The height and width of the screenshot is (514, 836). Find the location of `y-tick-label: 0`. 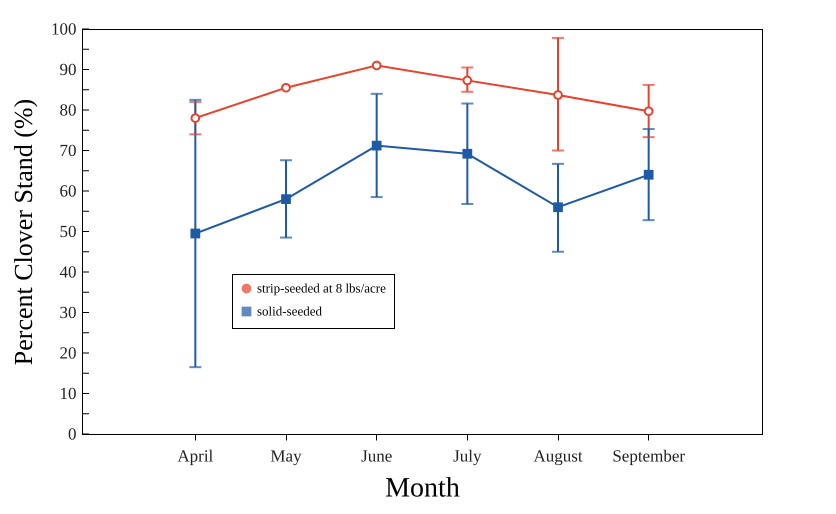

y-tick-label: 0 is located at coordinates (72, 434).